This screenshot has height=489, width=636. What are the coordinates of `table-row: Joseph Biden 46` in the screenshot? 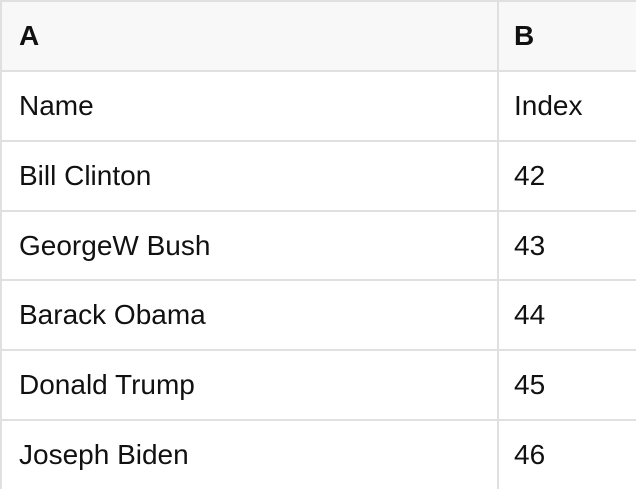 It's located at (319, 455).